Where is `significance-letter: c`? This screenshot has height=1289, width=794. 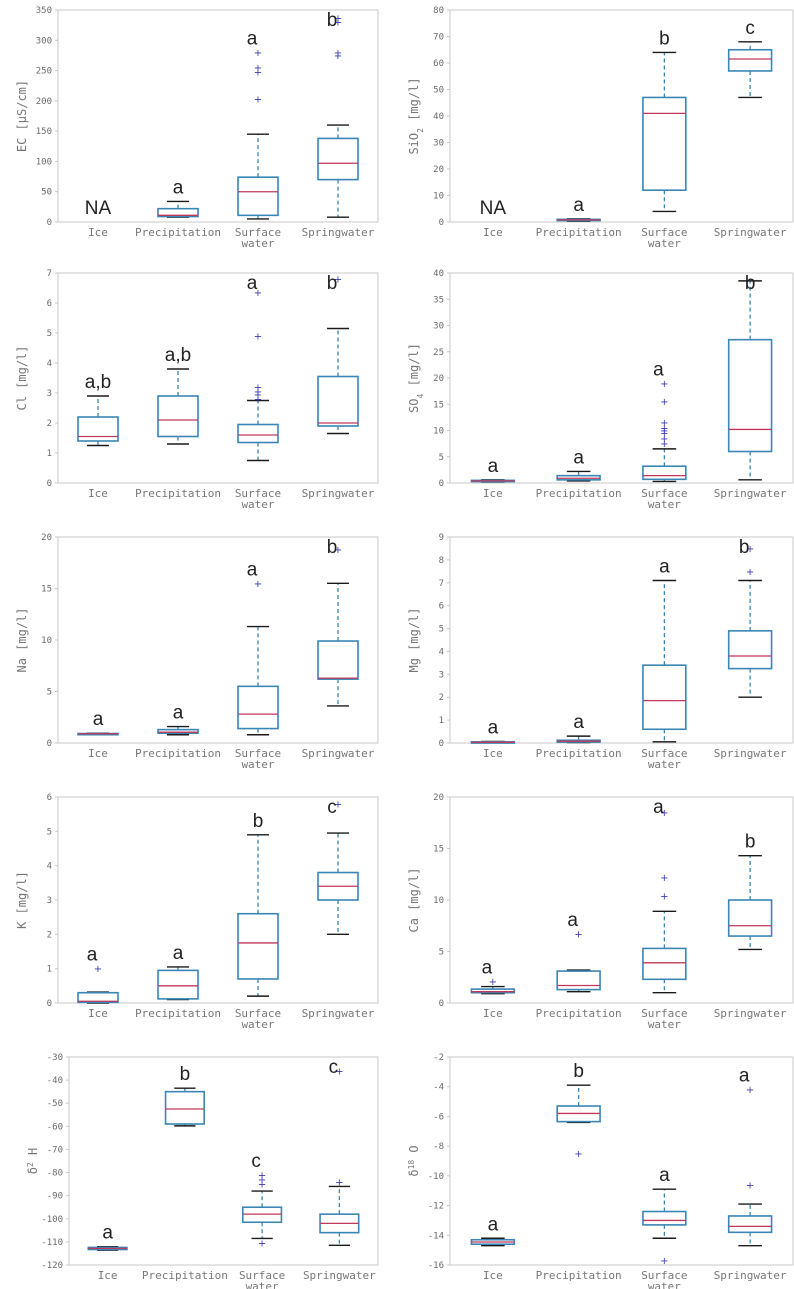 significance-letter: c is located at coordinates (332, 807).